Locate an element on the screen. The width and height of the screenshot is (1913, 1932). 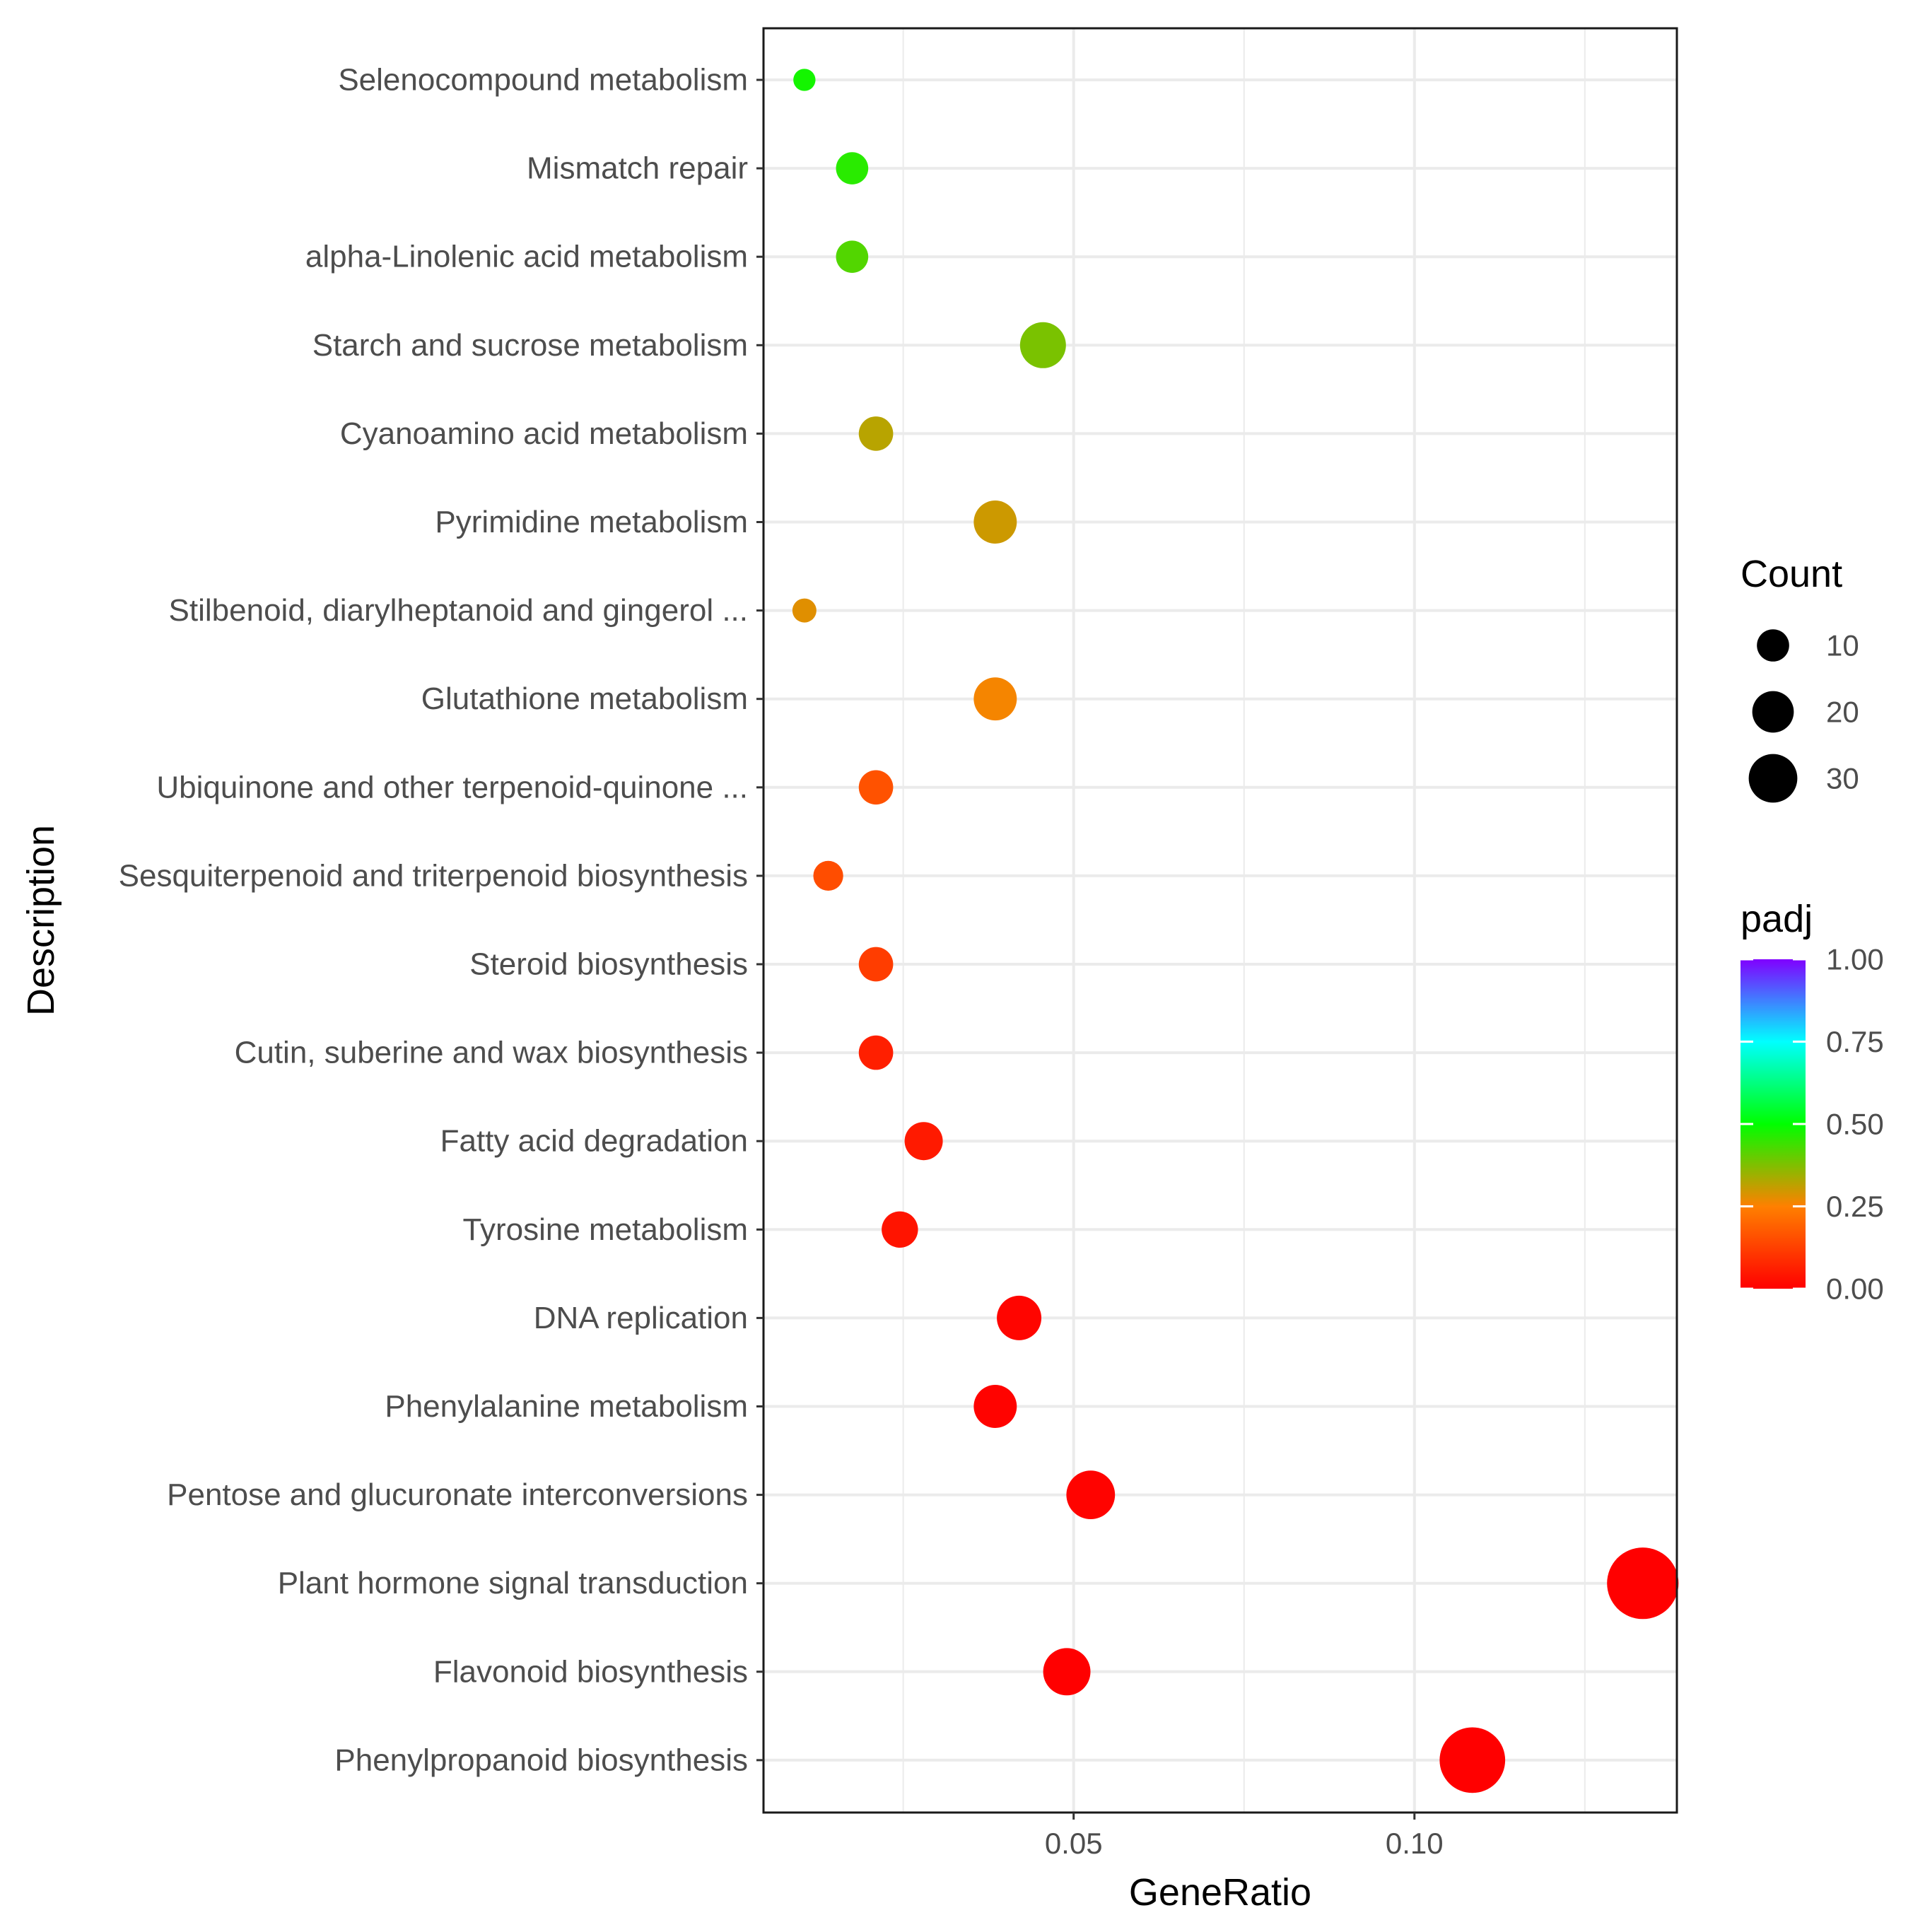
y-tick-label: Cutin, suberine and wax biosynthesis is located at coordinates (491, 1053).